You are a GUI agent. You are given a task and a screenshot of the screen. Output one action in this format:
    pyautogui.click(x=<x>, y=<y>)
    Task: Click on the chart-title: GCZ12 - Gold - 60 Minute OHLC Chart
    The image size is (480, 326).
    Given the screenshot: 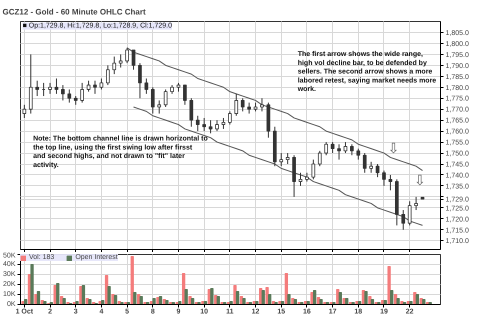 What is the action you would take?
    pyautogui.click(x=74, y=12)
    